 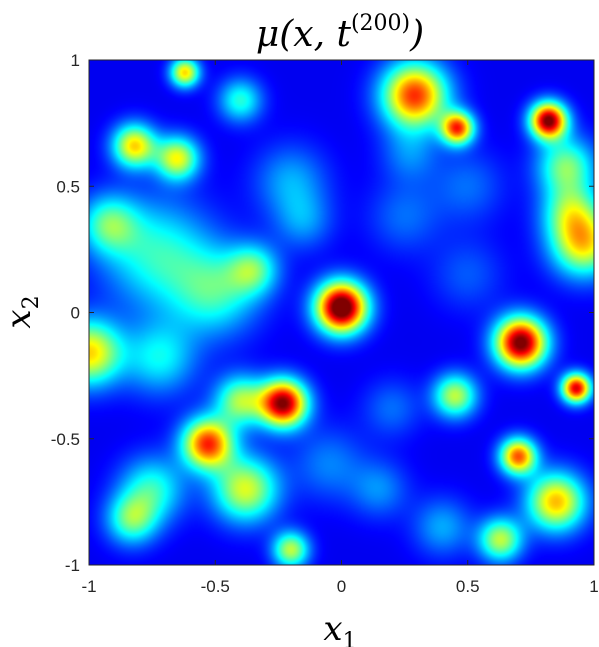 What do you see at coordinates (468, 586) in the screenshot?
I see `x-tick-label: 0.5` at bounding box center [468, 586].